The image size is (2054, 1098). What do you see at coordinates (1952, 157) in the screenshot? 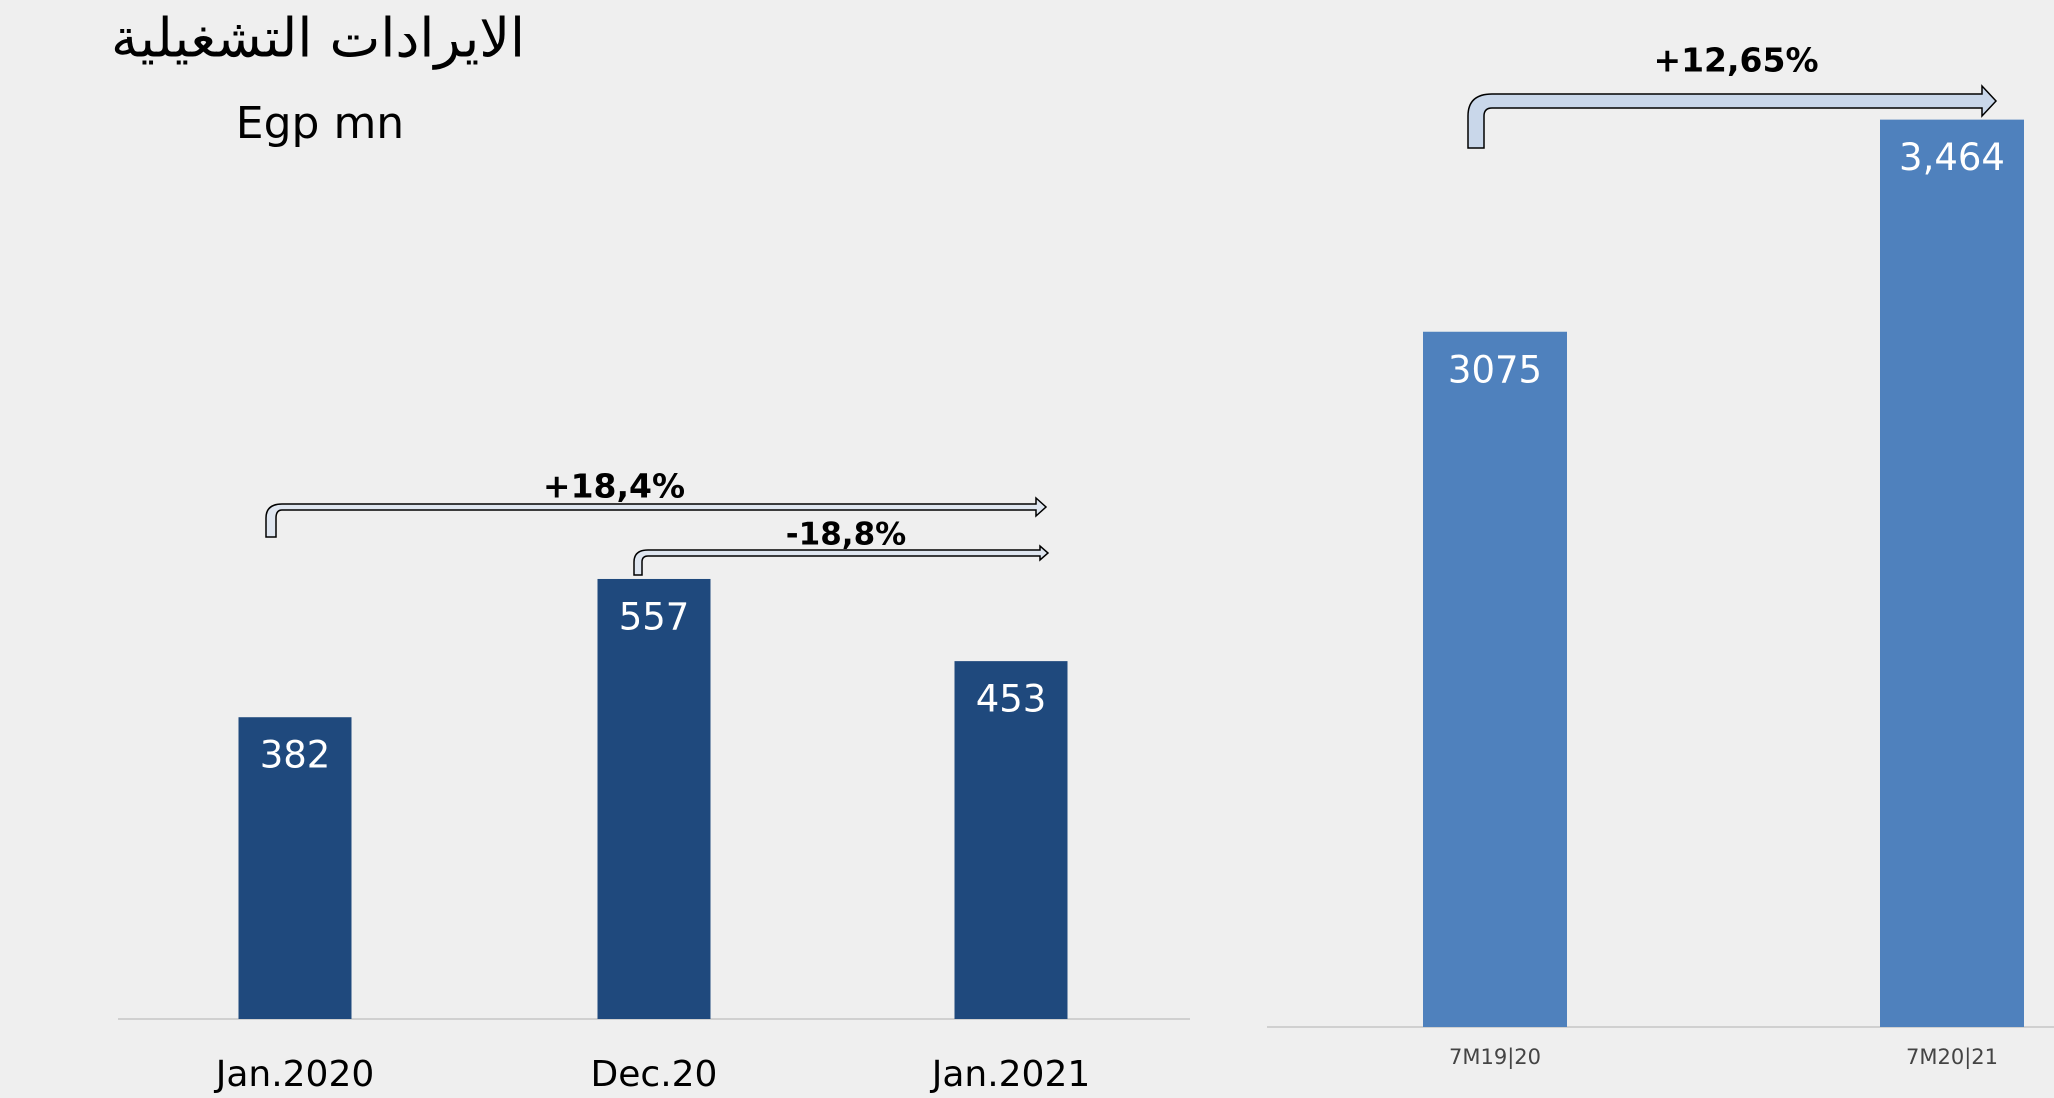
I see `data-label: 3,464` at bounding box center [1952, 157].